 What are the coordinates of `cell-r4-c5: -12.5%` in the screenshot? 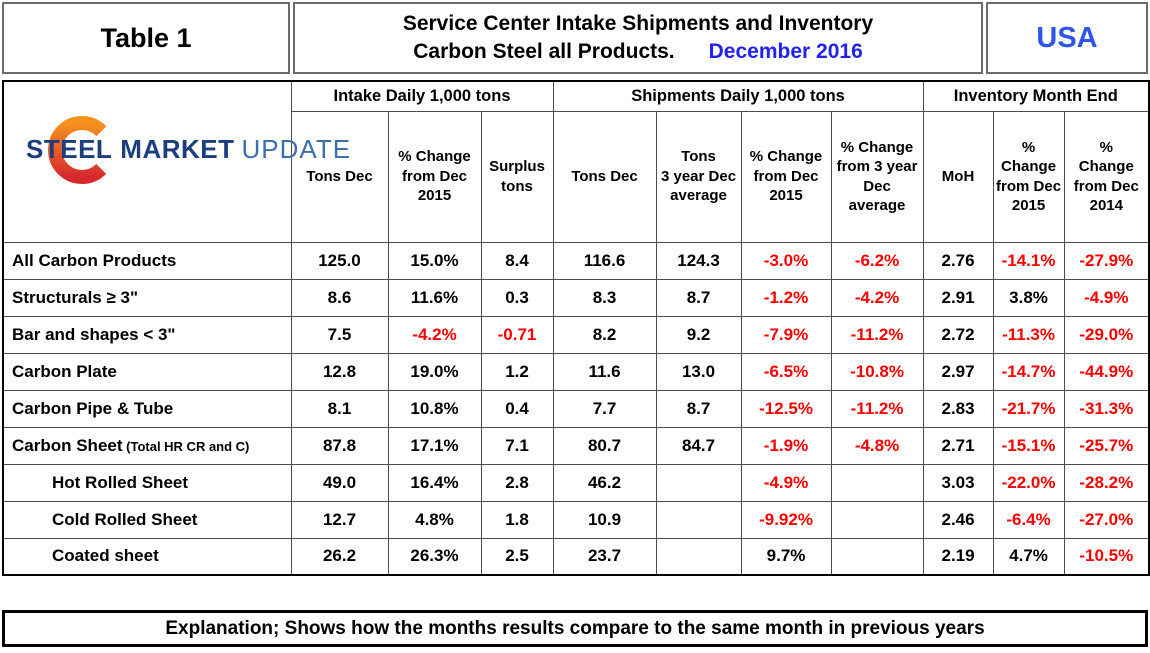 It's located at (786, 408).